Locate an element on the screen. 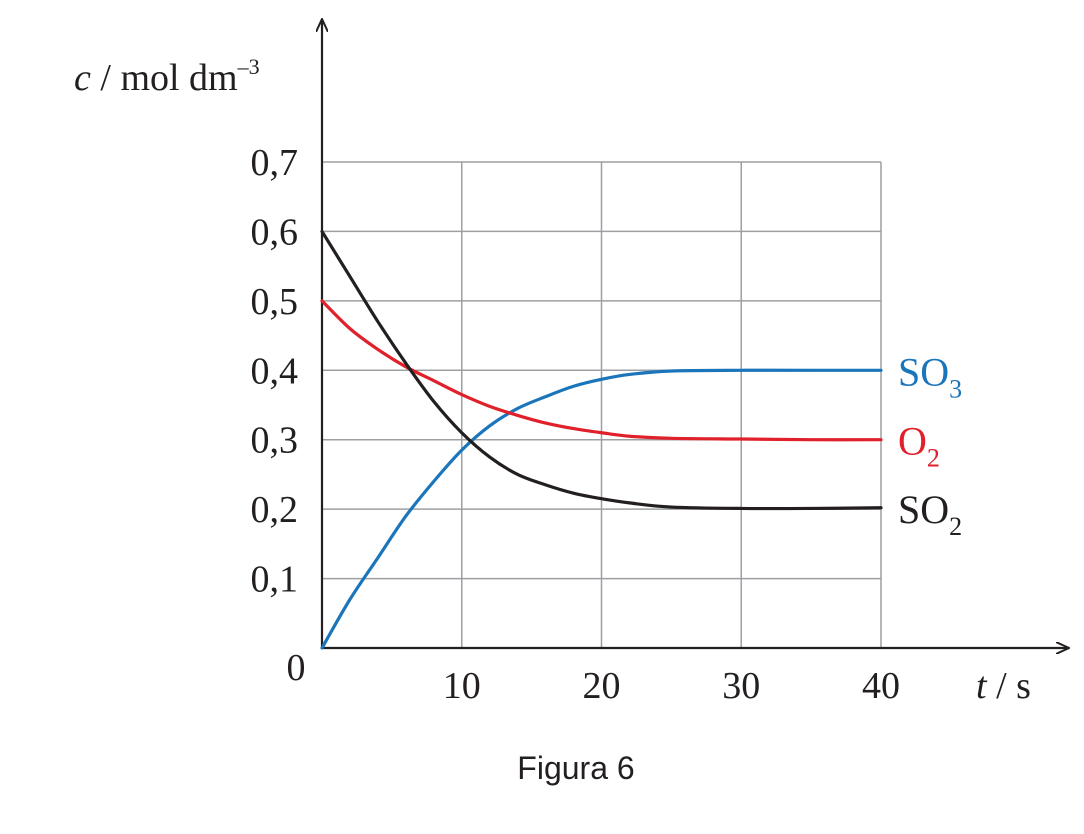 This screenshot has height=834, width=1084. y-tick-label: 0,2 is located at coordinates (275, 510).